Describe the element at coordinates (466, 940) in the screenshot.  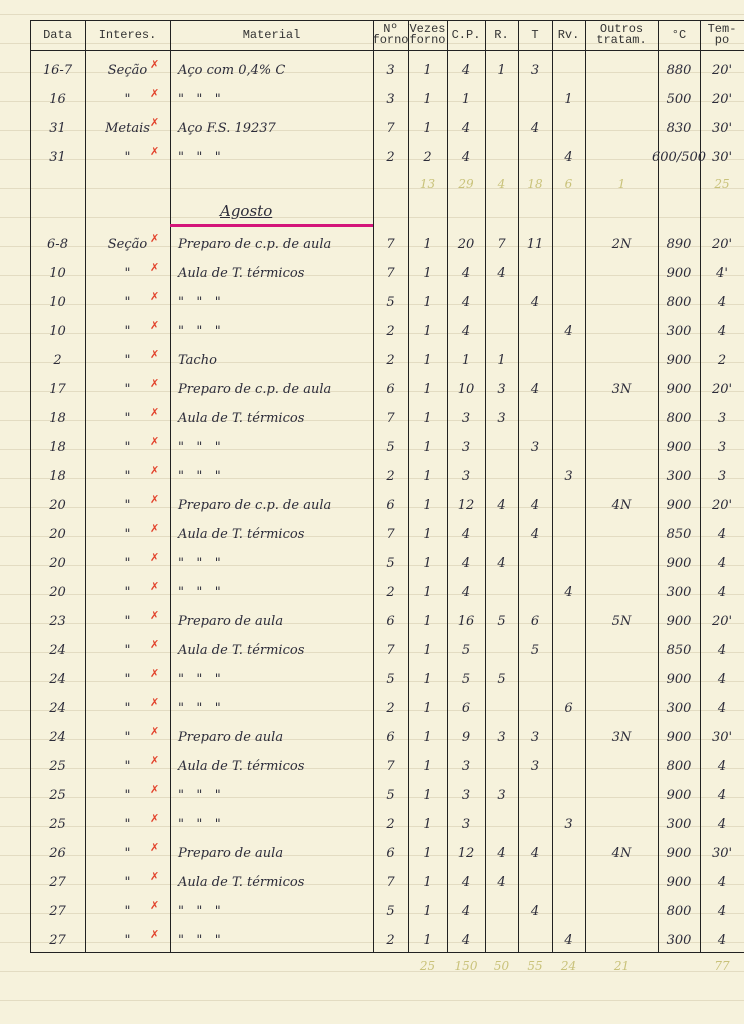
I see `cell-cp: 4` at that location.